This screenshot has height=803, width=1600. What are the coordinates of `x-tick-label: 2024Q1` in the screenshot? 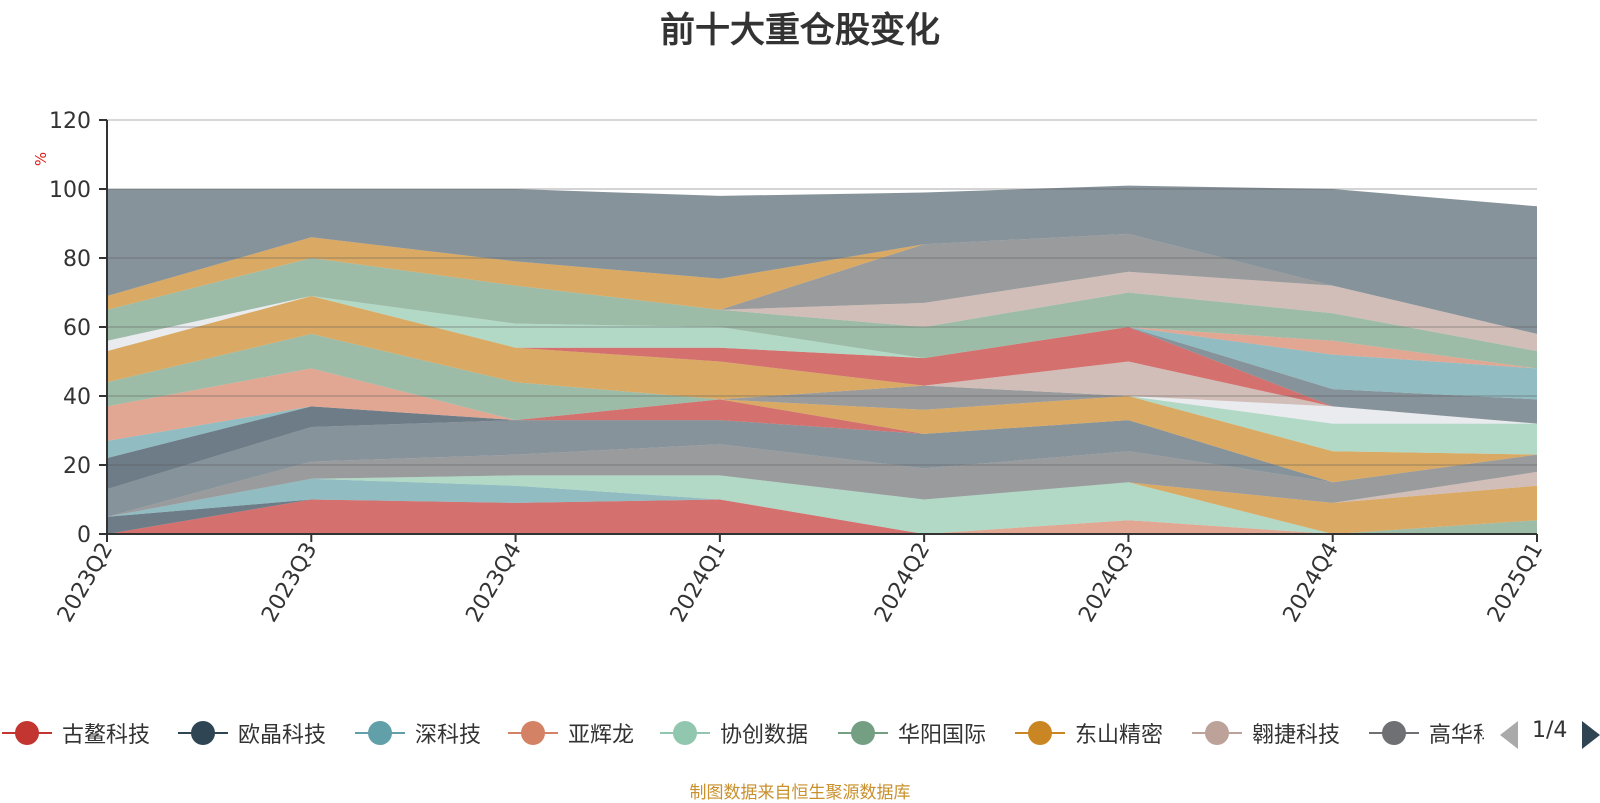 It's located at (698, 583).